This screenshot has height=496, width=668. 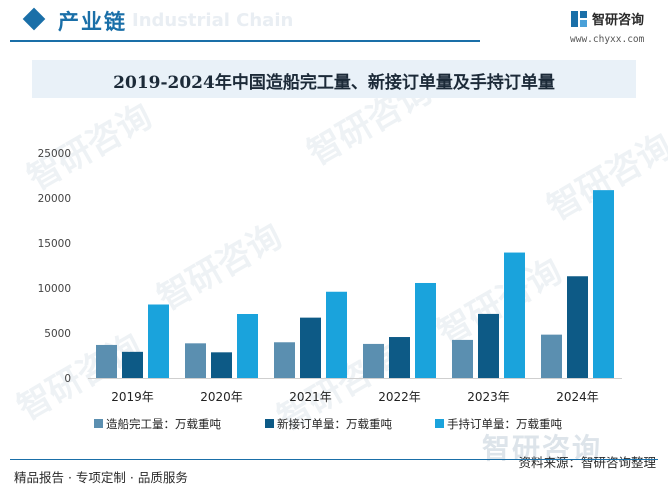 I want to click on brand-url: www.chyxx.com, so click(x=607, y=39).